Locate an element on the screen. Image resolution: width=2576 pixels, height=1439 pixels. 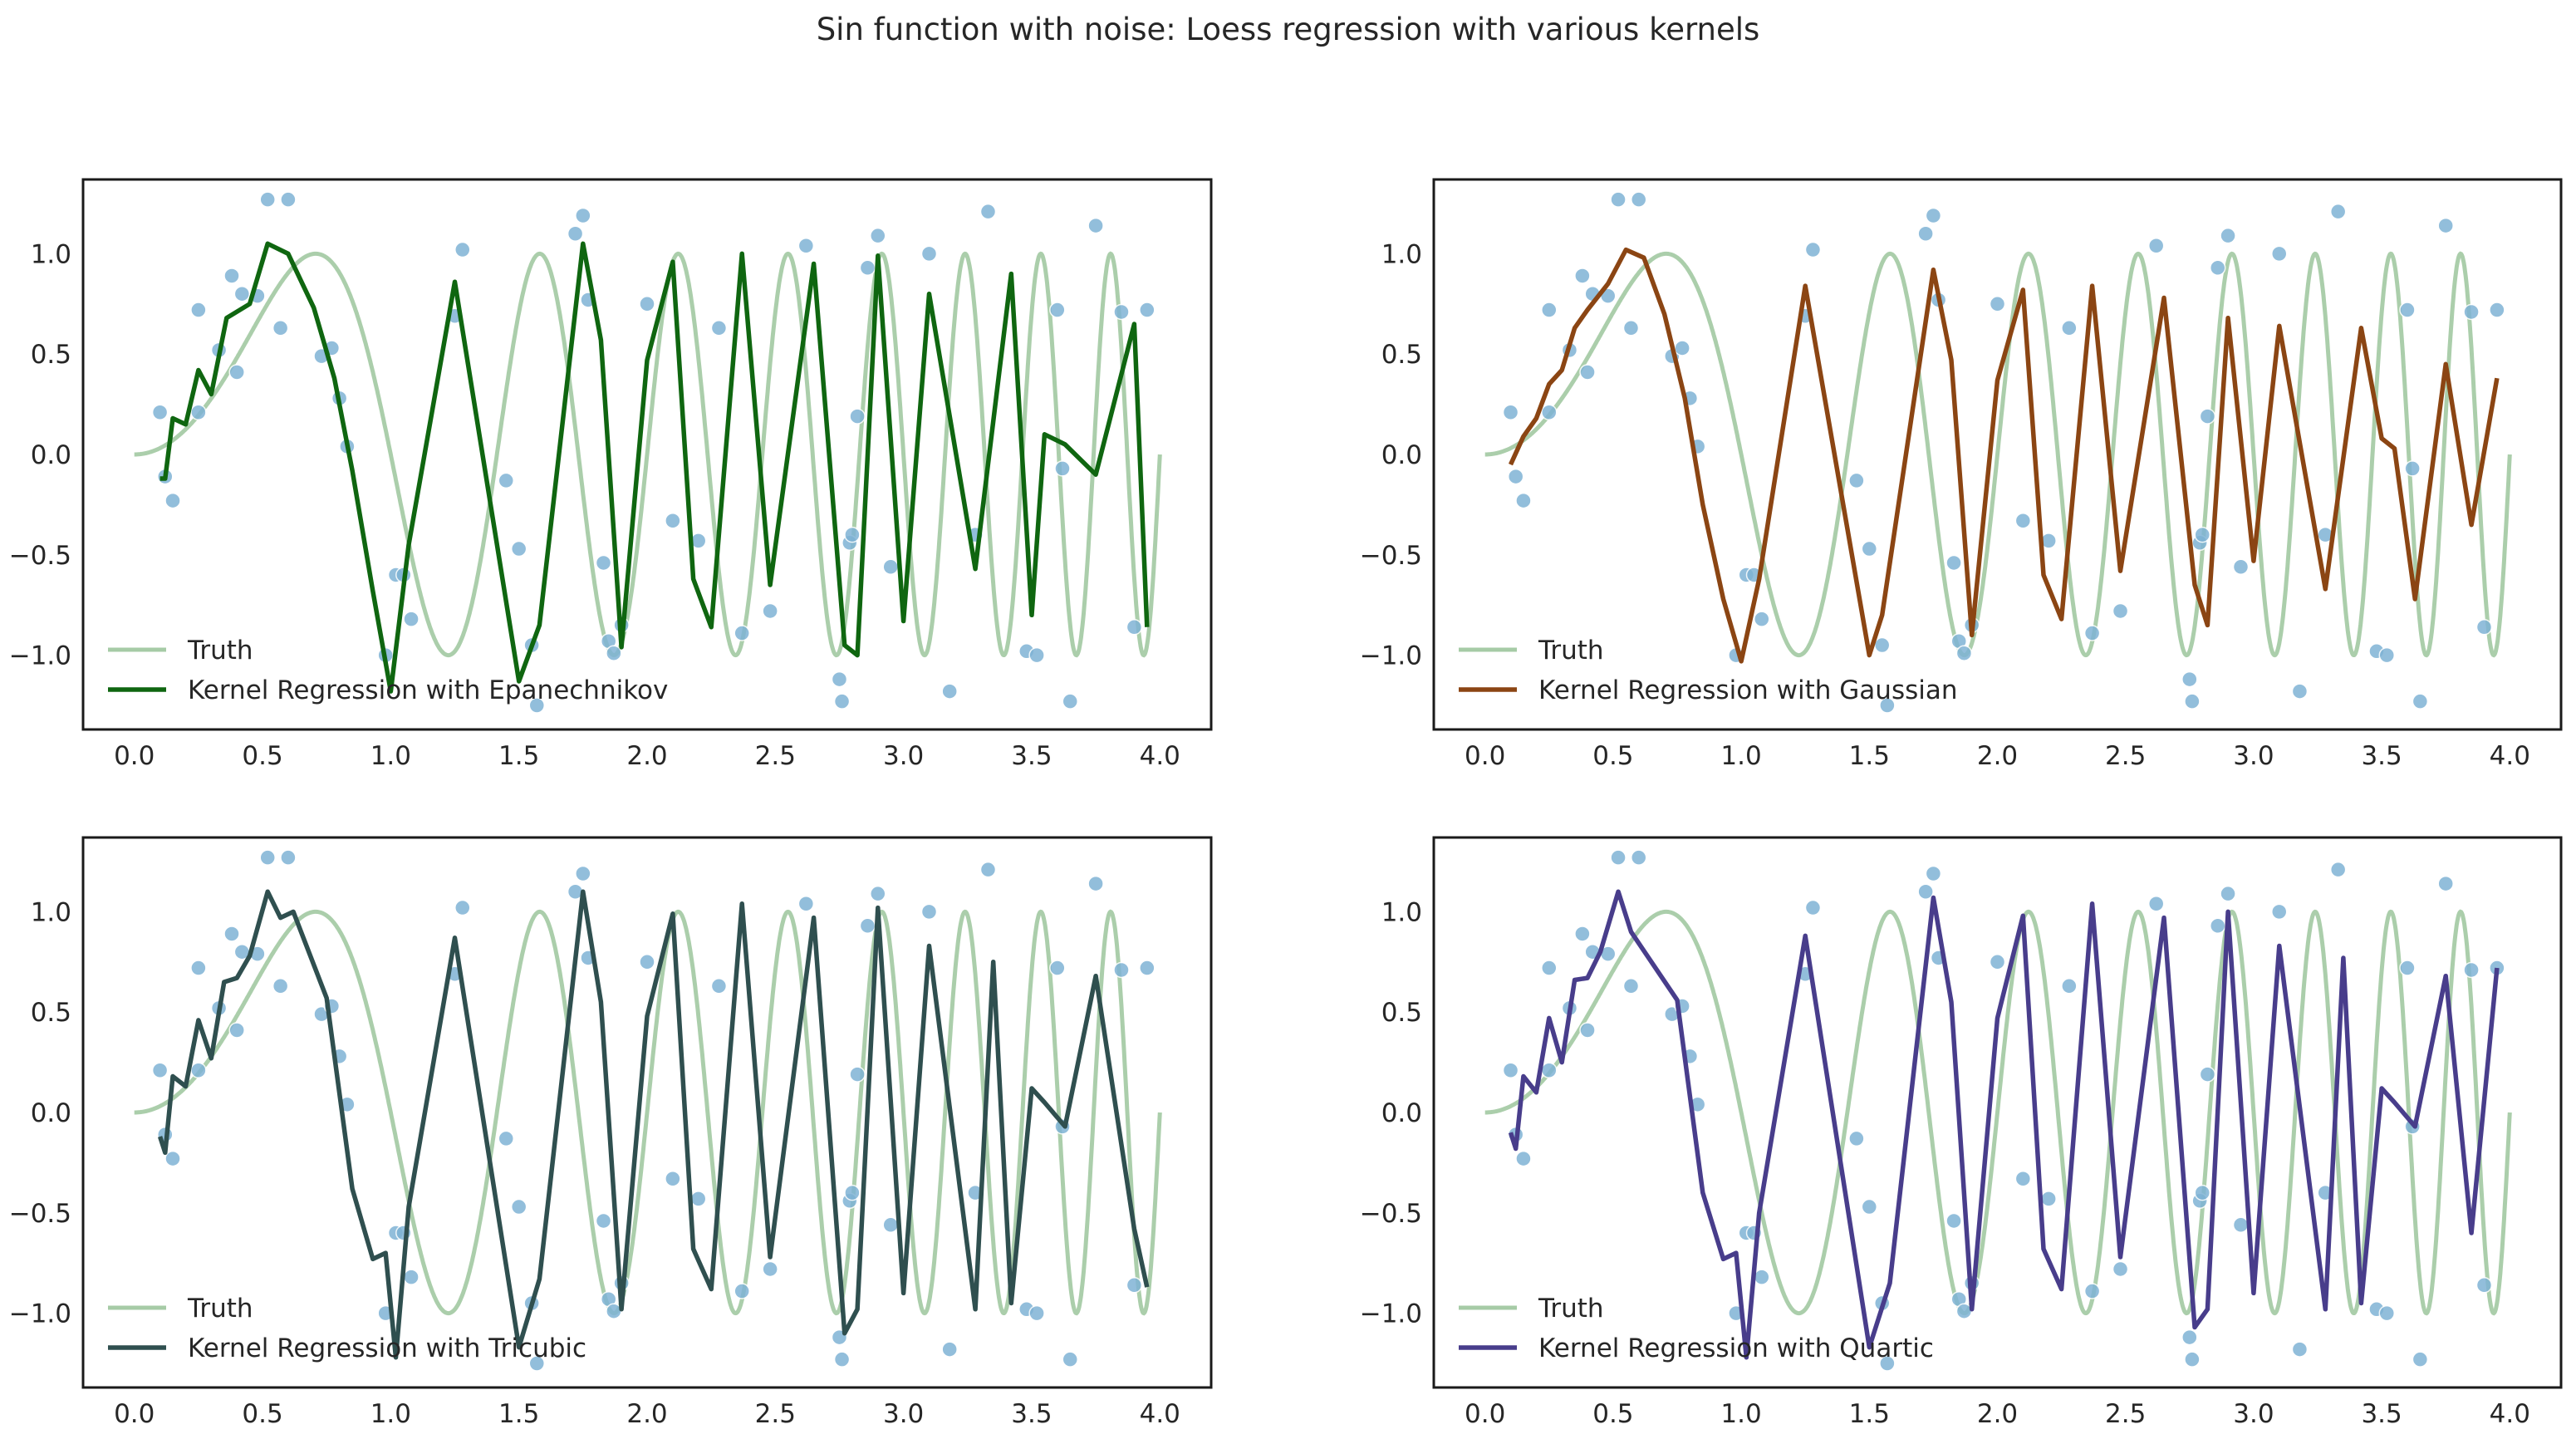
kernel-regression-line-quartic is located at coordinates (2004, 1124).